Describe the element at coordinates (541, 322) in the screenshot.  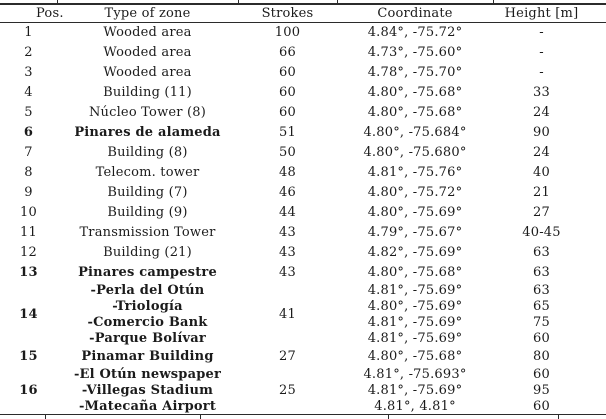
I see `height-cell: 75` at that location.